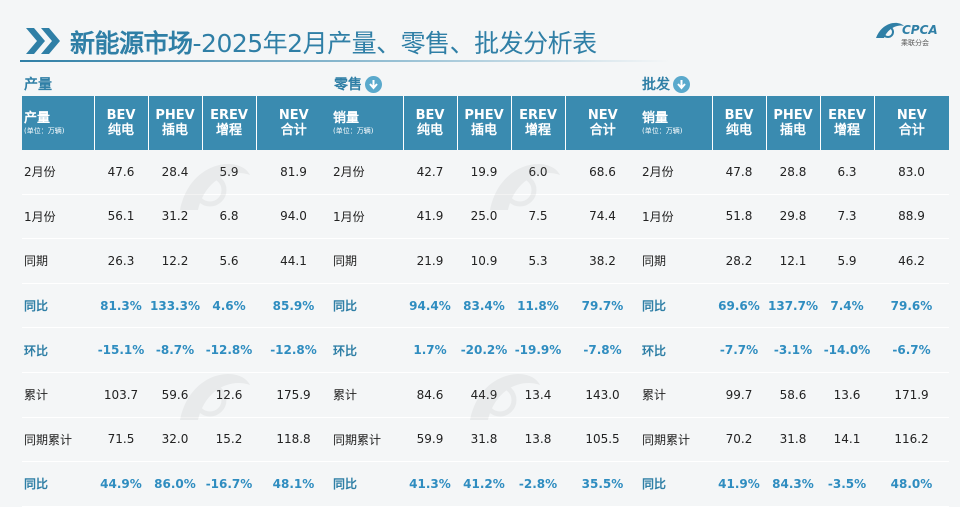  I want to click on table-row: 2月份 47.6 28.4 5.9 81.9, so click(176, 172).